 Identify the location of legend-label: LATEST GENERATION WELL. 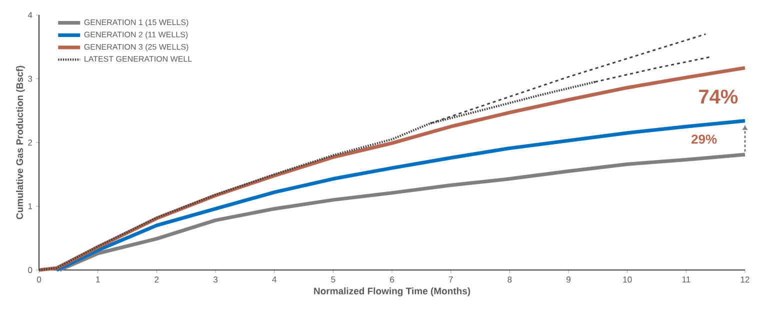
(138, 59).